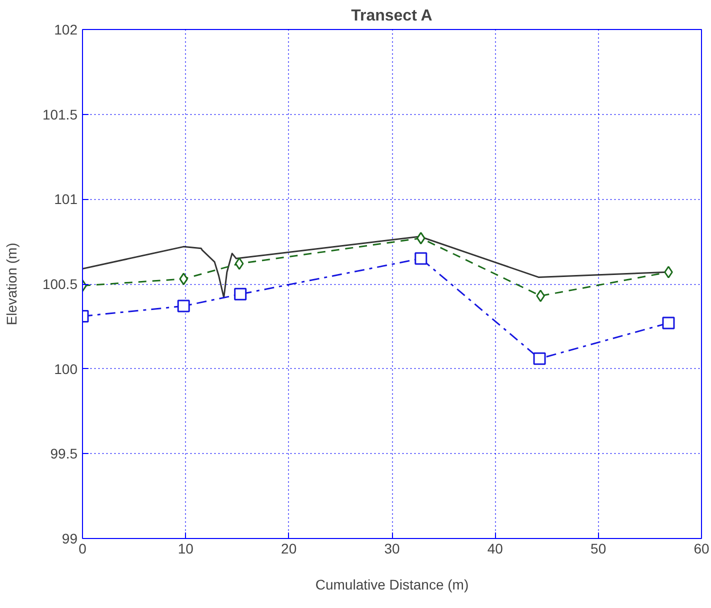 The height and width of the screenshot is (608, 711). What do you see at coordinates (289, 548) in the screenshot?
I see `x-tick-label: 20` at bounding box center [289, 548].